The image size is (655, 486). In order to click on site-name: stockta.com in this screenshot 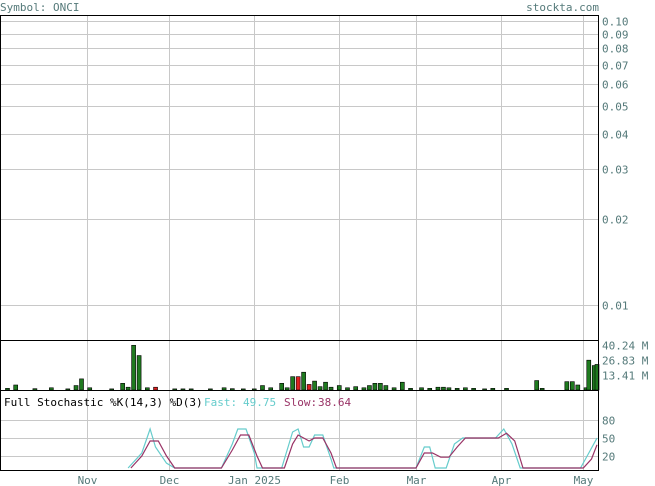, I will do `click(562, 7)`.